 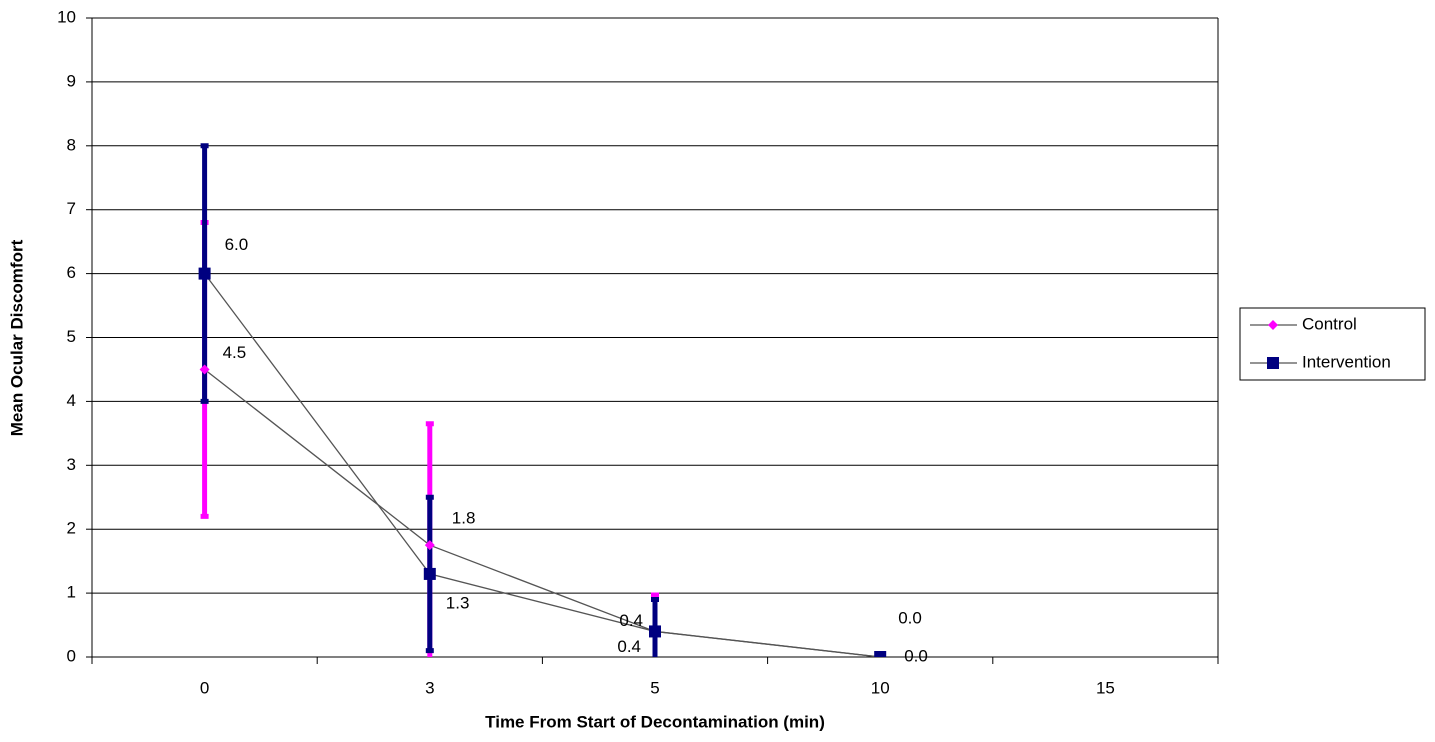 I want to click on y-axis-title: Mean Ocular Discomfort, so click(x=16, y=337).